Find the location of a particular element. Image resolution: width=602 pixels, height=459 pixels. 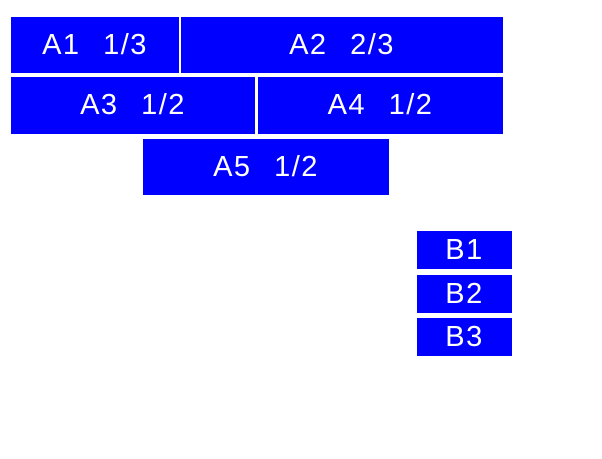

layout-box-a1: A1 1/3 is located at coordinates (95, 45).